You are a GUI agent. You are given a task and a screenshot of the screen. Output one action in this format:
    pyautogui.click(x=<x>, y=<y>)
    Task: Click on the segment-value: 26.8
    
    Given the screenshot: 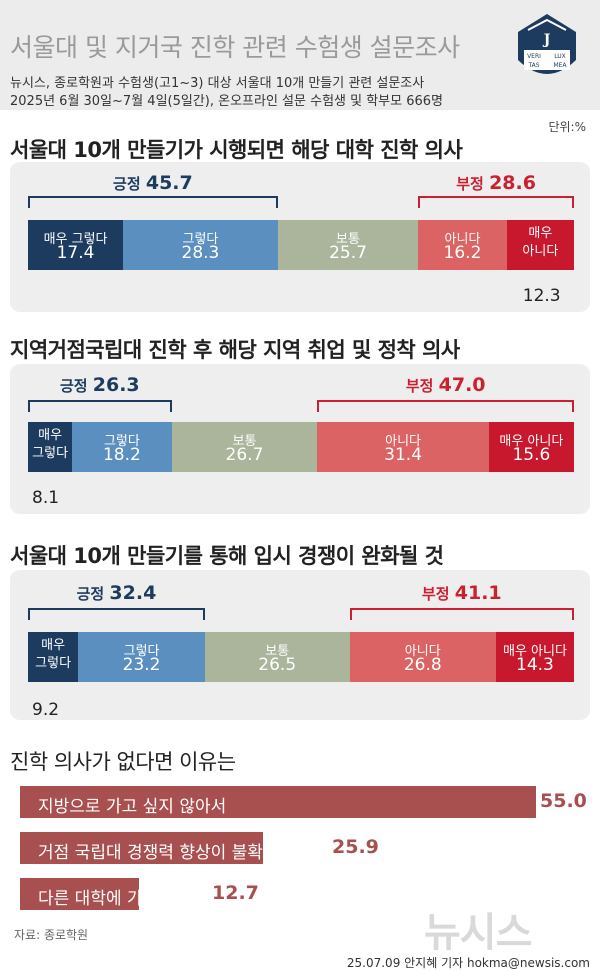 What is the action you would take?
    pyautogui.click(x=422, y=665)
    